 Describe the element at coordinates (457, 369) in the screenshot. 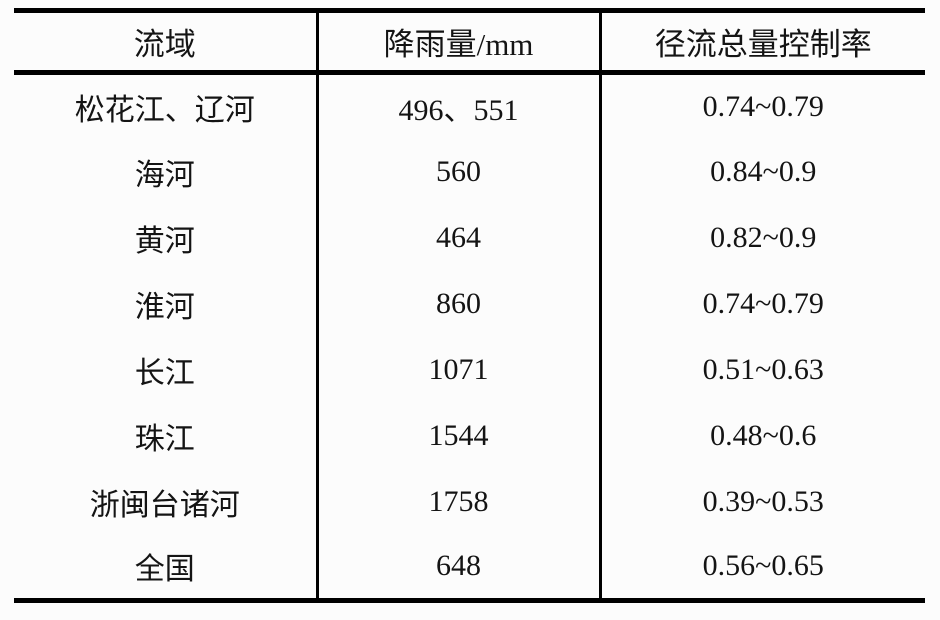

I see `cell-rainfall: 1071` at that location.